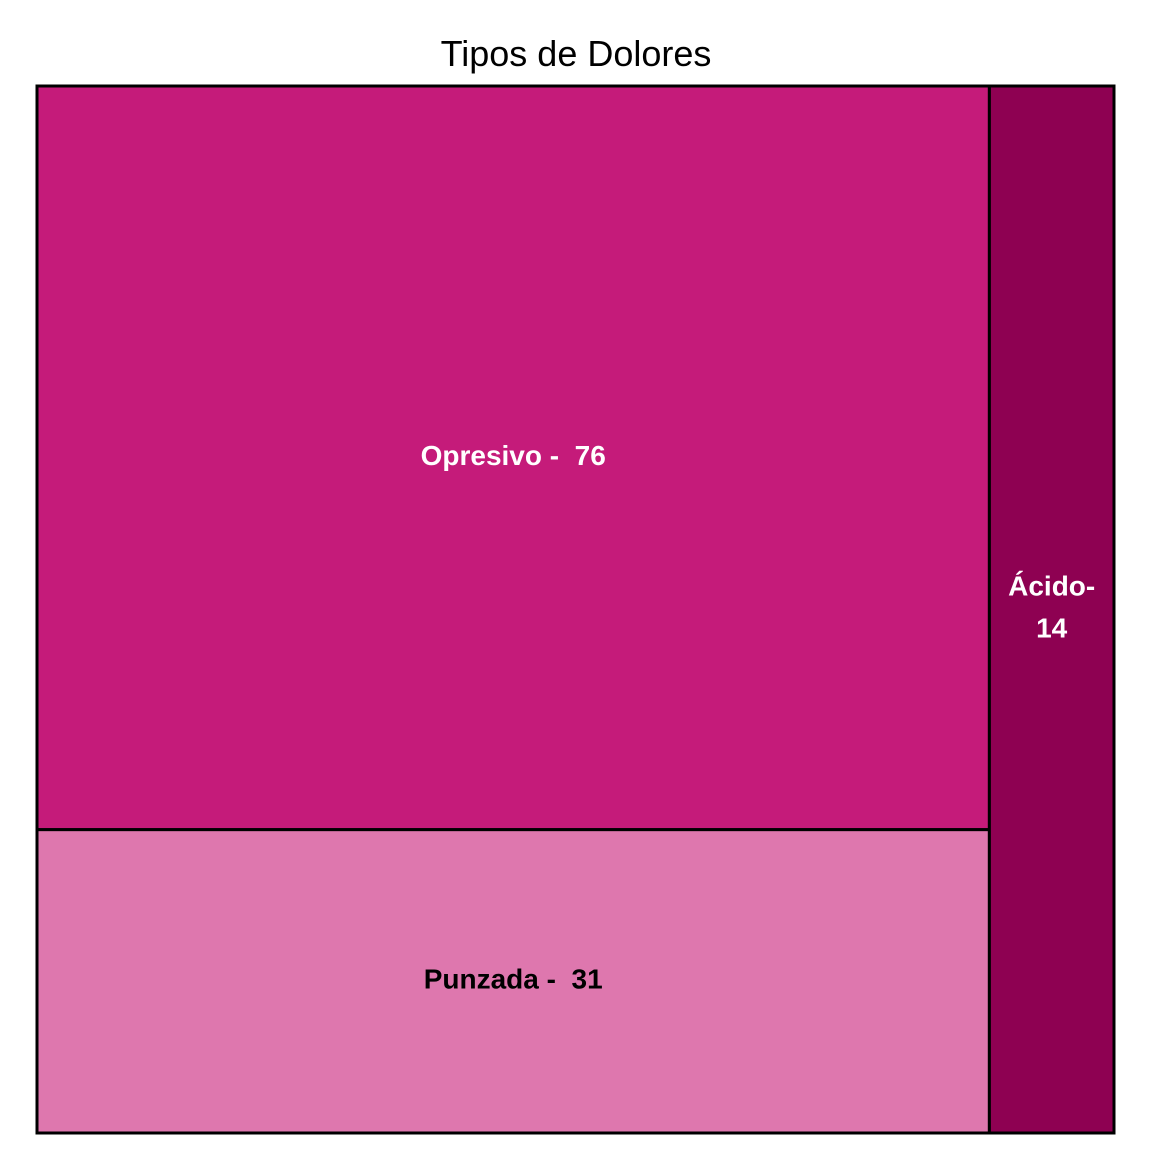 Image resolution: width=1152 pixels, height=1152 pixels. What do you see at coordinates (576, 53) in the screenshot?
I see `chart-title: Tipos de Dolores` at bounding box center [576, 53].